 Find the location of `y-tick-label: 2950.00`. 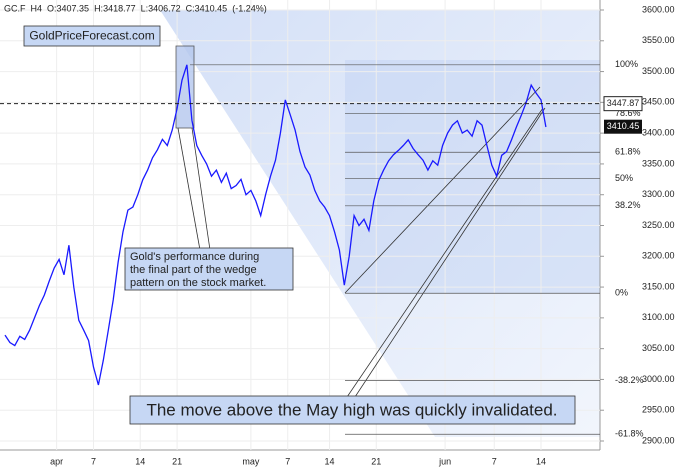

y-tick-label: 2950.00 is located at coordinates (658, 410).